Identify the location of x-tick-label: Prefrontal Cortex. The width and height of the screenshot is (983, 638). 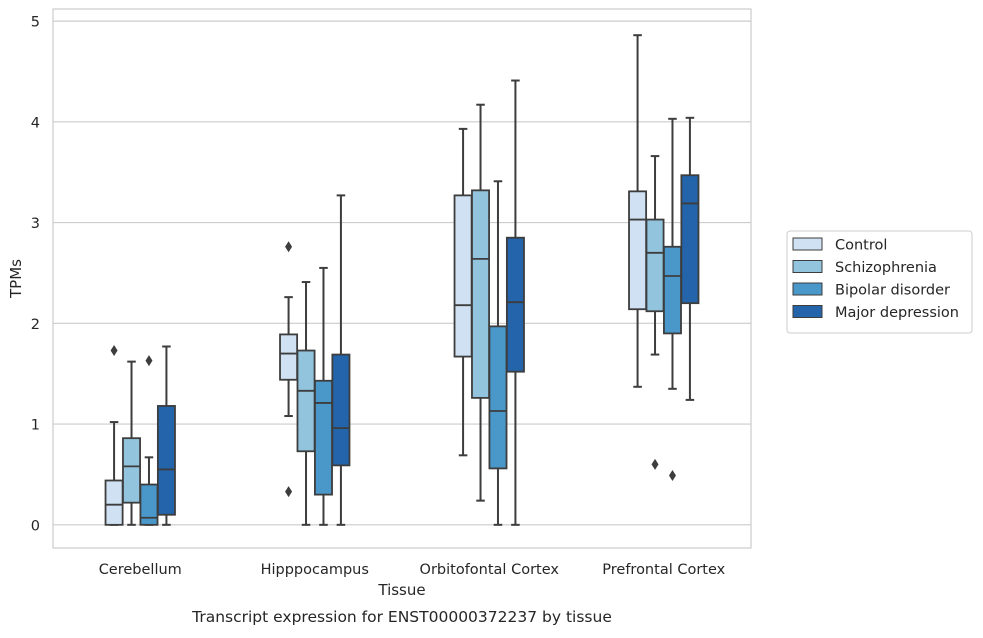
(663, 570).